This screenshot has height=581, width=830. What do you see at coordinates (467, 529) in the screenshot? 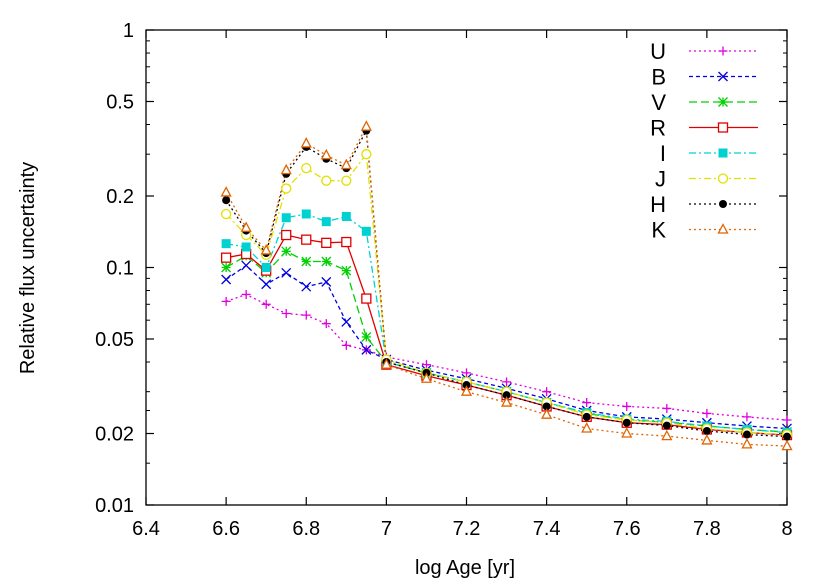
I see `x-tick-label: 7.2` at bounding box center [467, 529].